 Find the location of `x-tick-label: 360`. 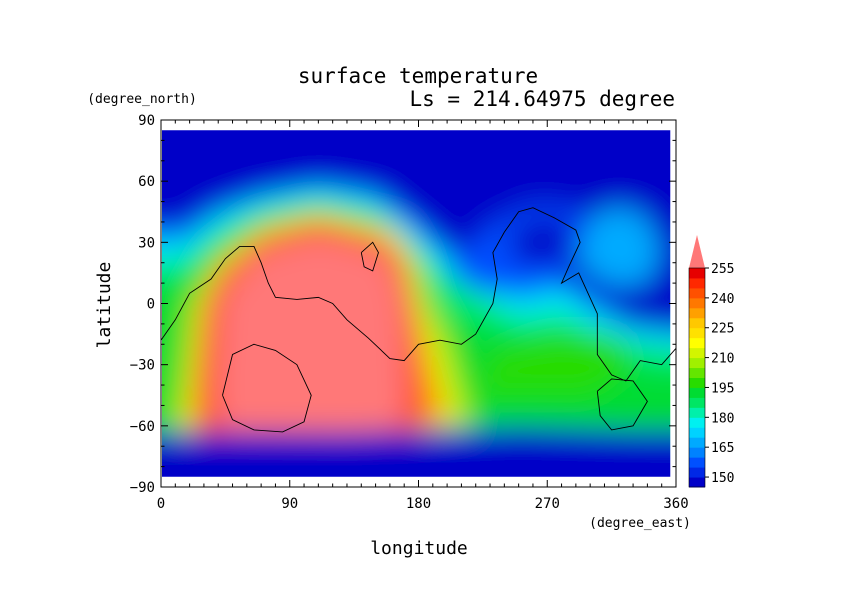

x-tick-label: 360 is located at coordinates (675, 504).